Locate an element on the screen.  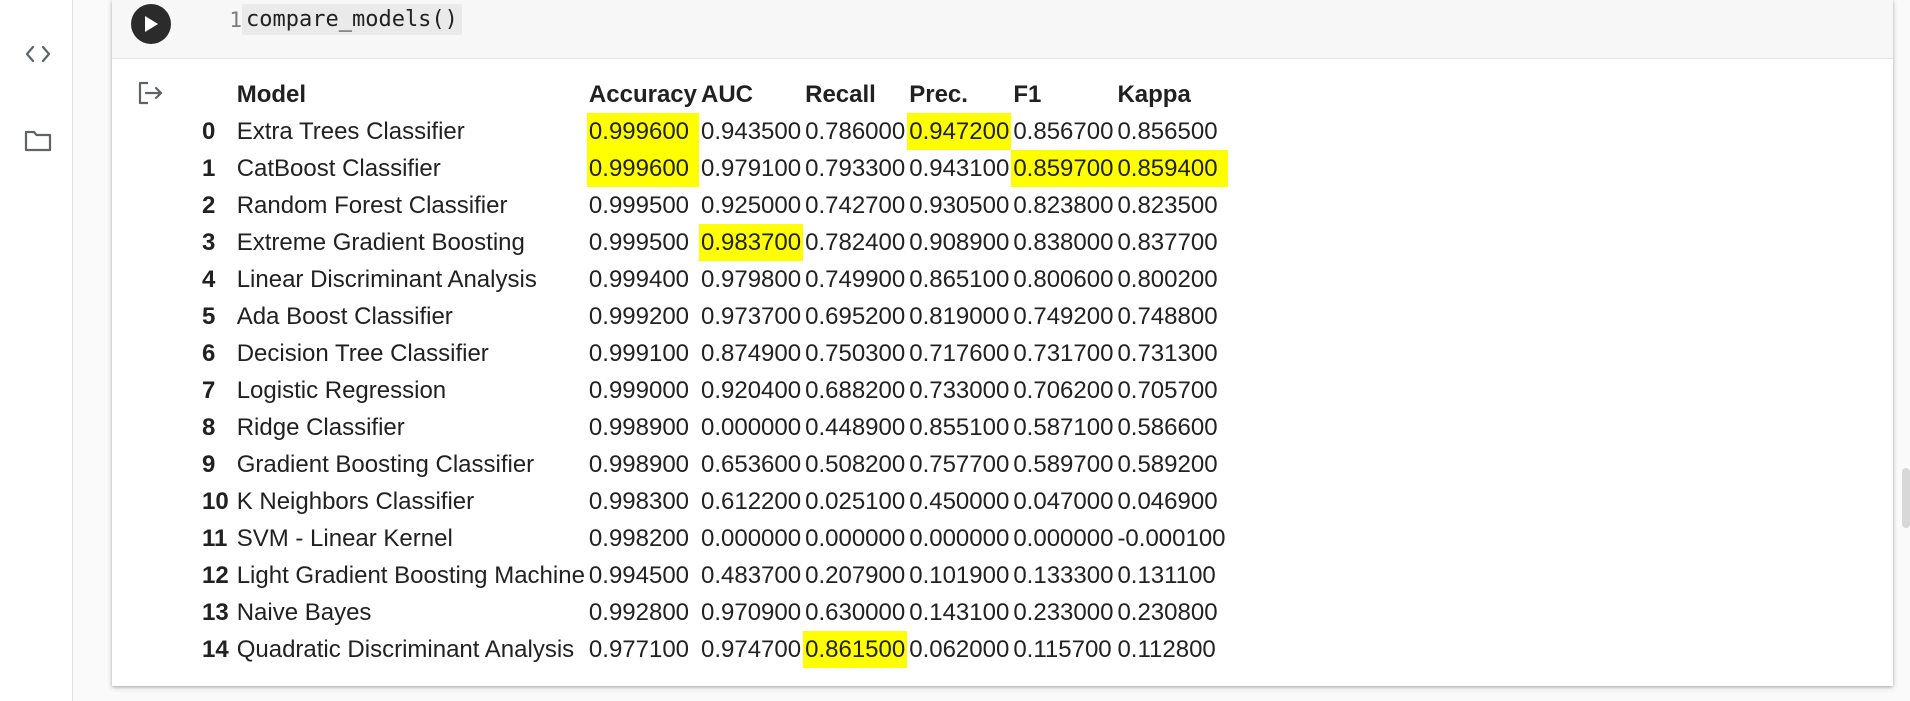
metric-cell: 0.999400 is located at coordinates (639, 279).